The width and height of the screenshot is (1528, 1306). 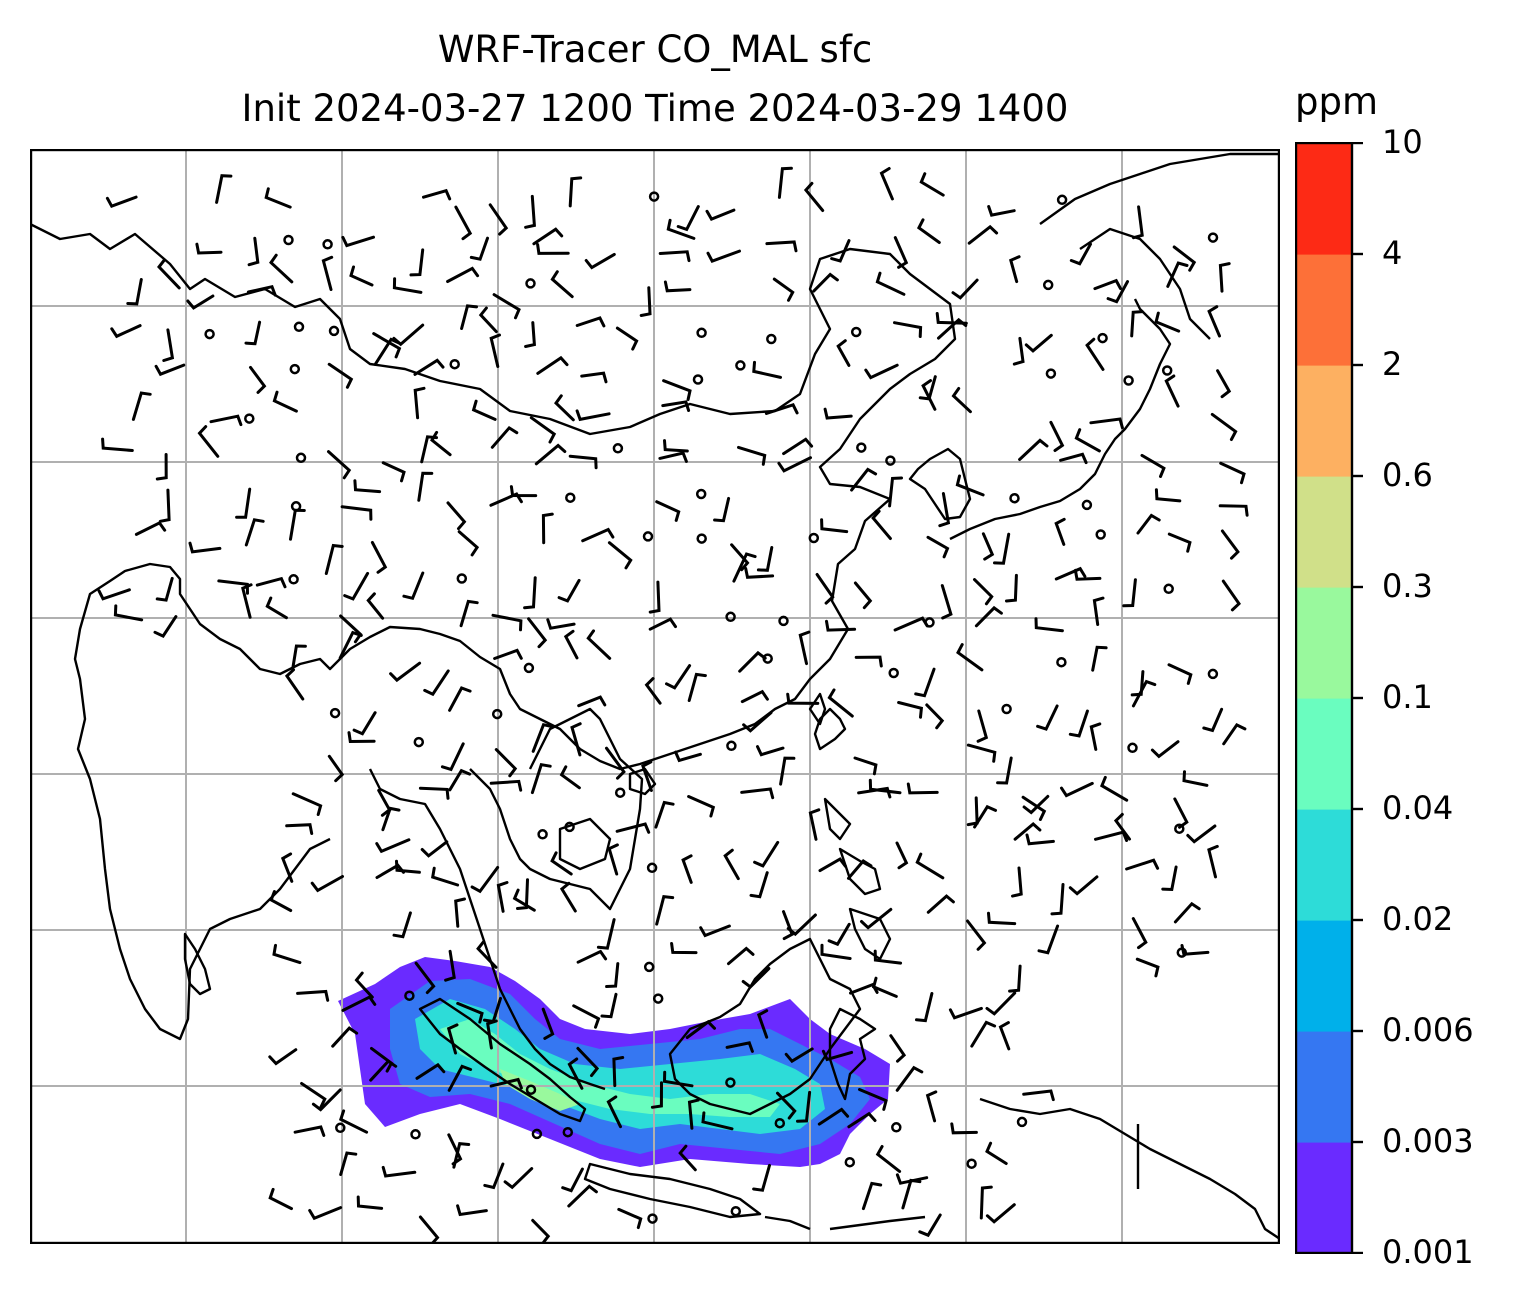 What do you see at coordinates (817, 709) in the screenshot?
I see `coastline-taiwan` at bounding box center [817, 709].